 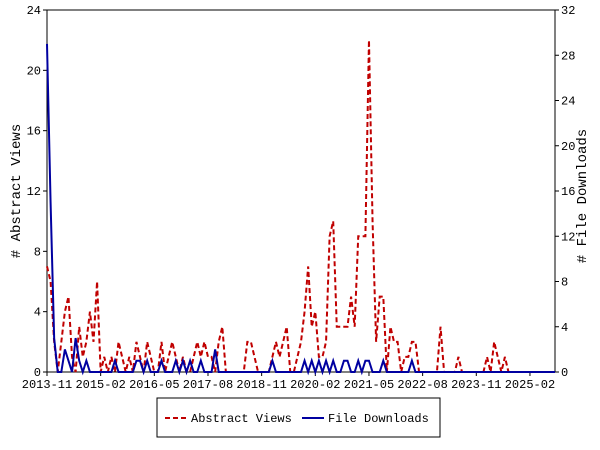 I want to click on x-tick-label: 2025-02, so click(x=530, y=385).